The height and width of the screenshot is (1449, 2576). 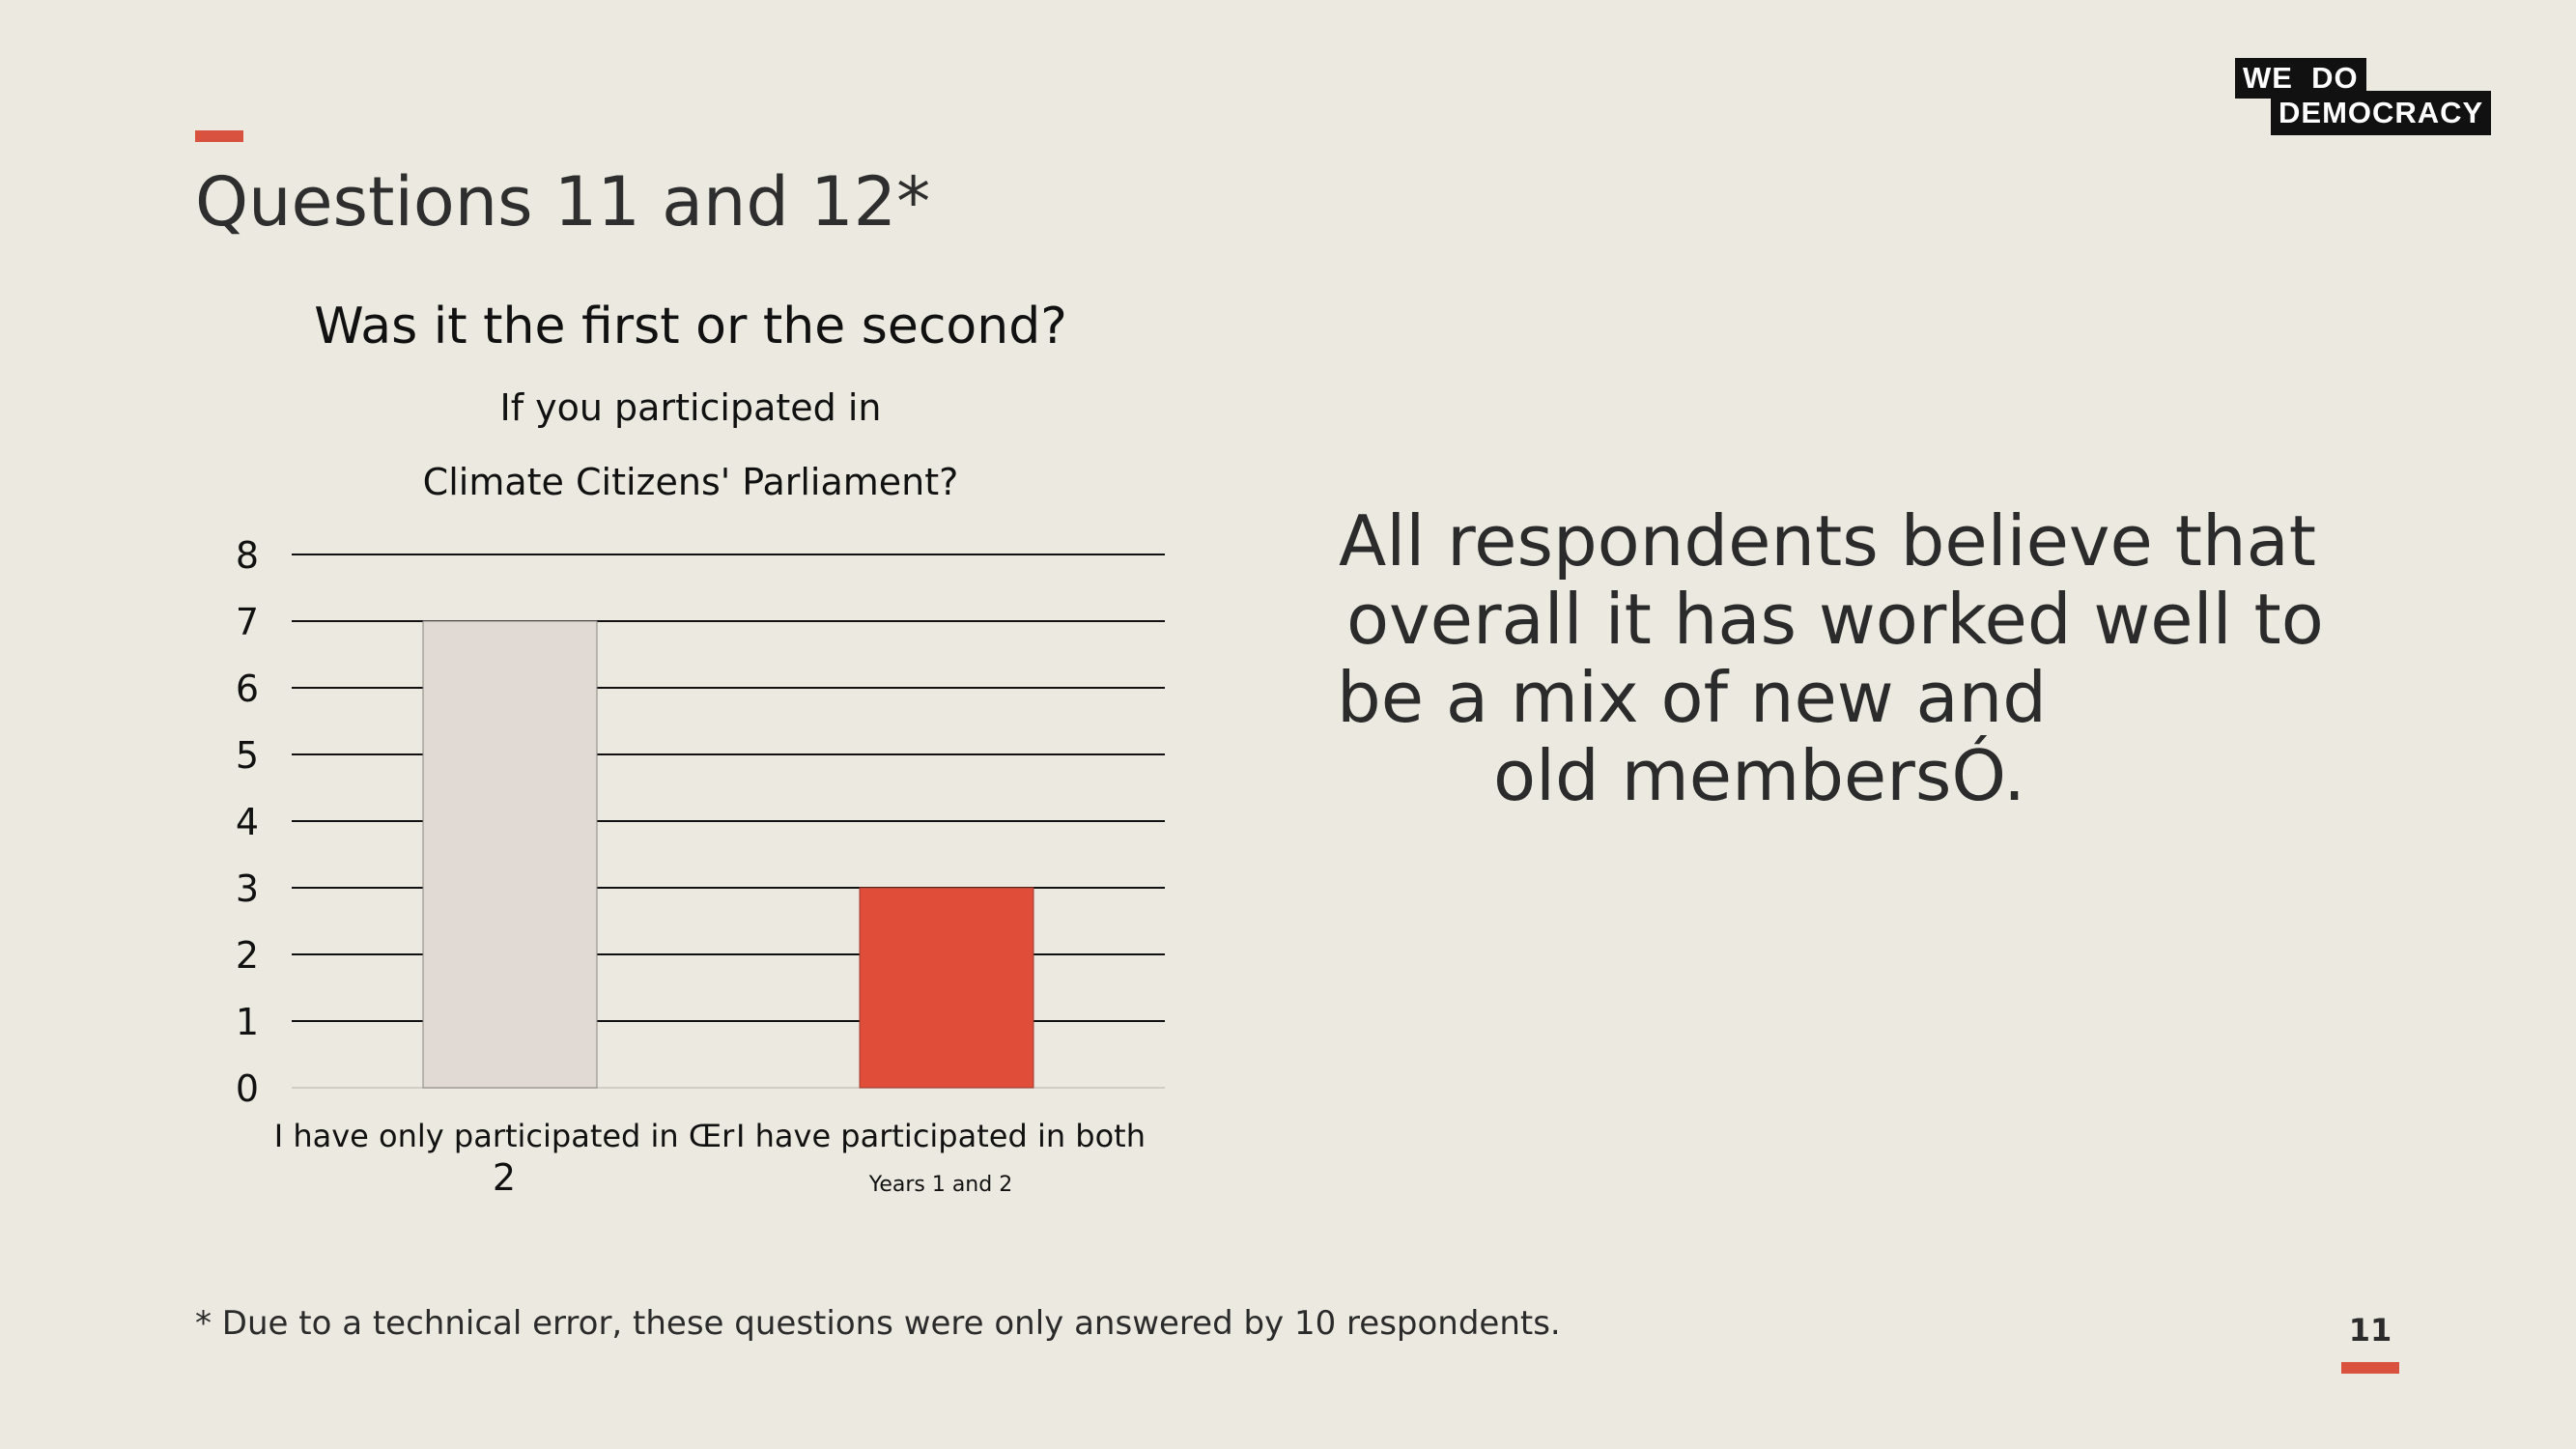 What do you see at coordinates (247, 755) in the screenshot?
I see `y-tick-label: 5` at bounding box center [247, 755].